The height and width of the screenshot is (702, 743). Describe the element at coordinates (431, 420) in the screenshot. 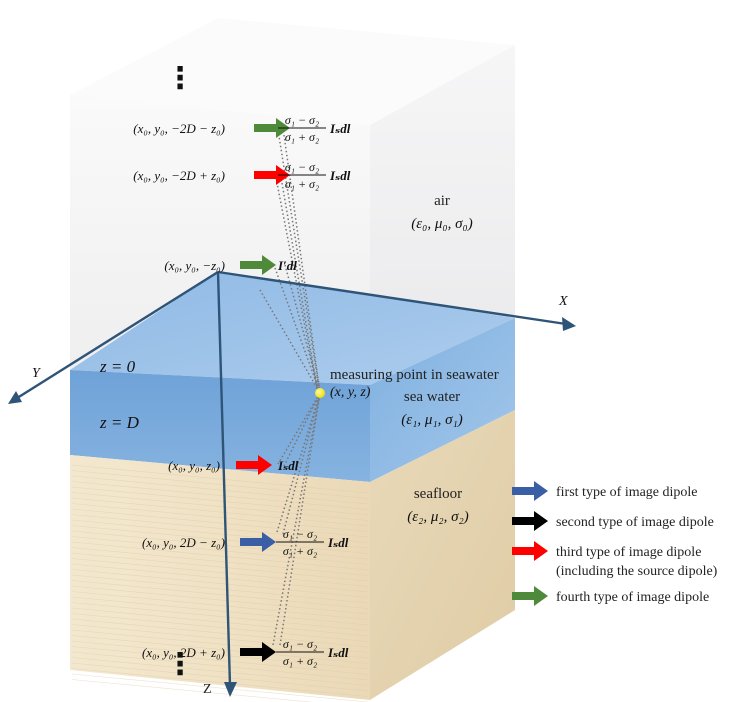

I see `sea-params: (ε₁, μ₁, σ₁)` at that location.